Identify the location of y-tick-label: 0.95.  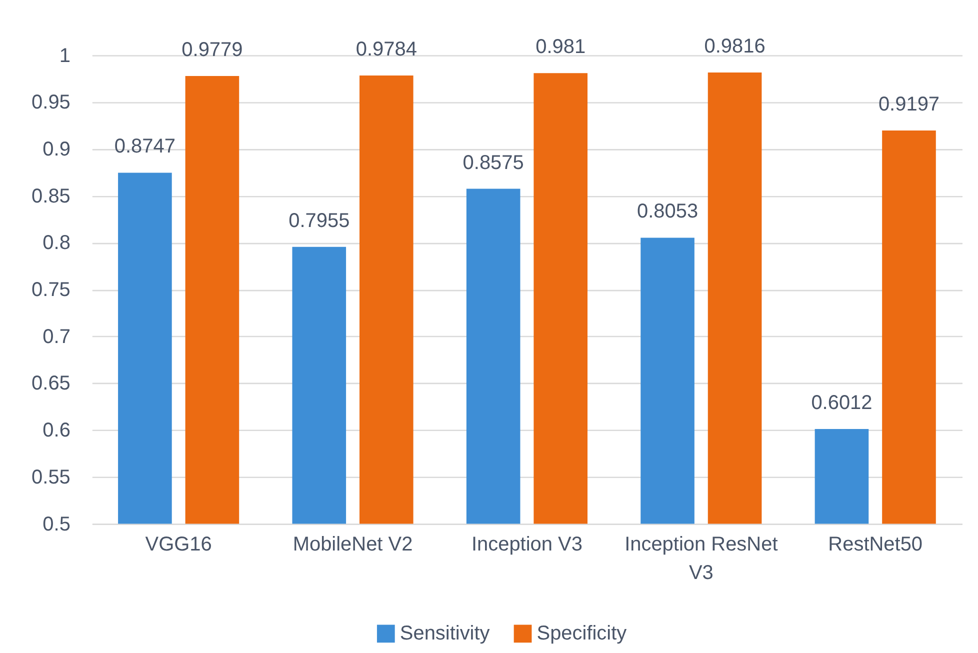
(51, 103).